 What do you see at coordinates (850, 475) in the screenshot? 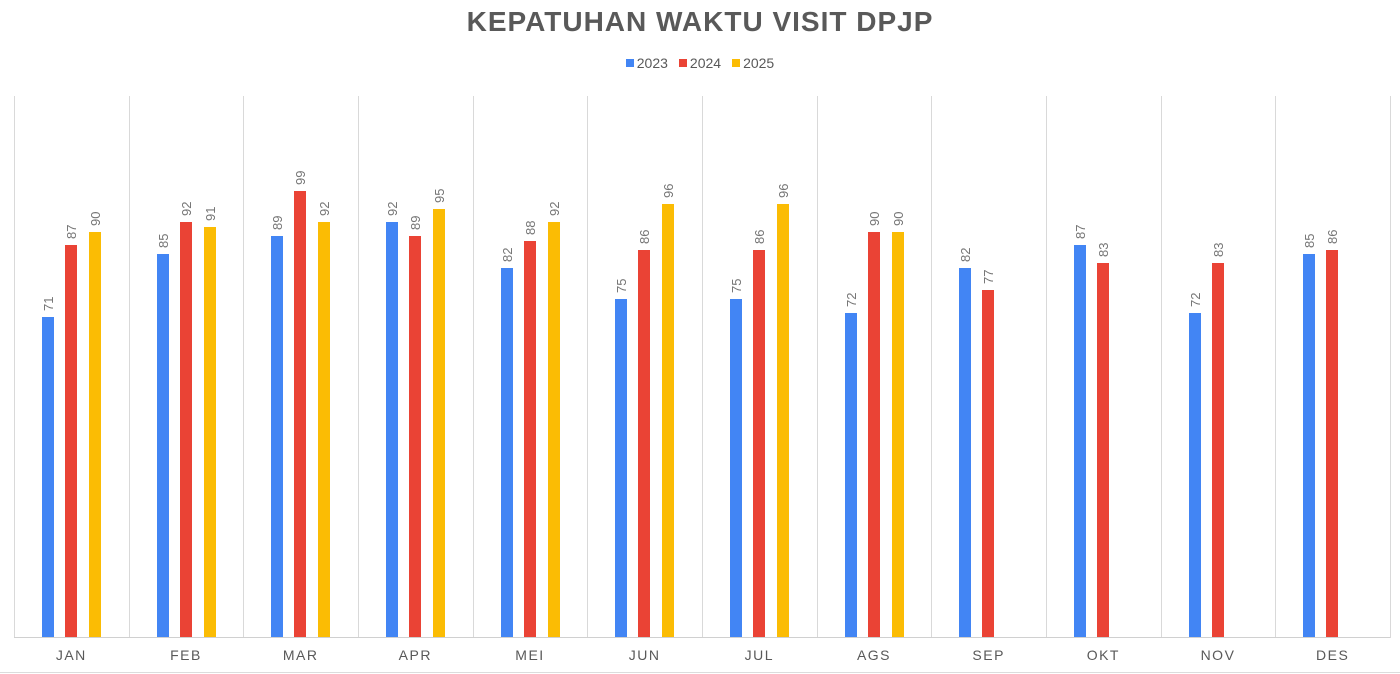
I see `bar-2023-ags` at bounding box center [850, 475].